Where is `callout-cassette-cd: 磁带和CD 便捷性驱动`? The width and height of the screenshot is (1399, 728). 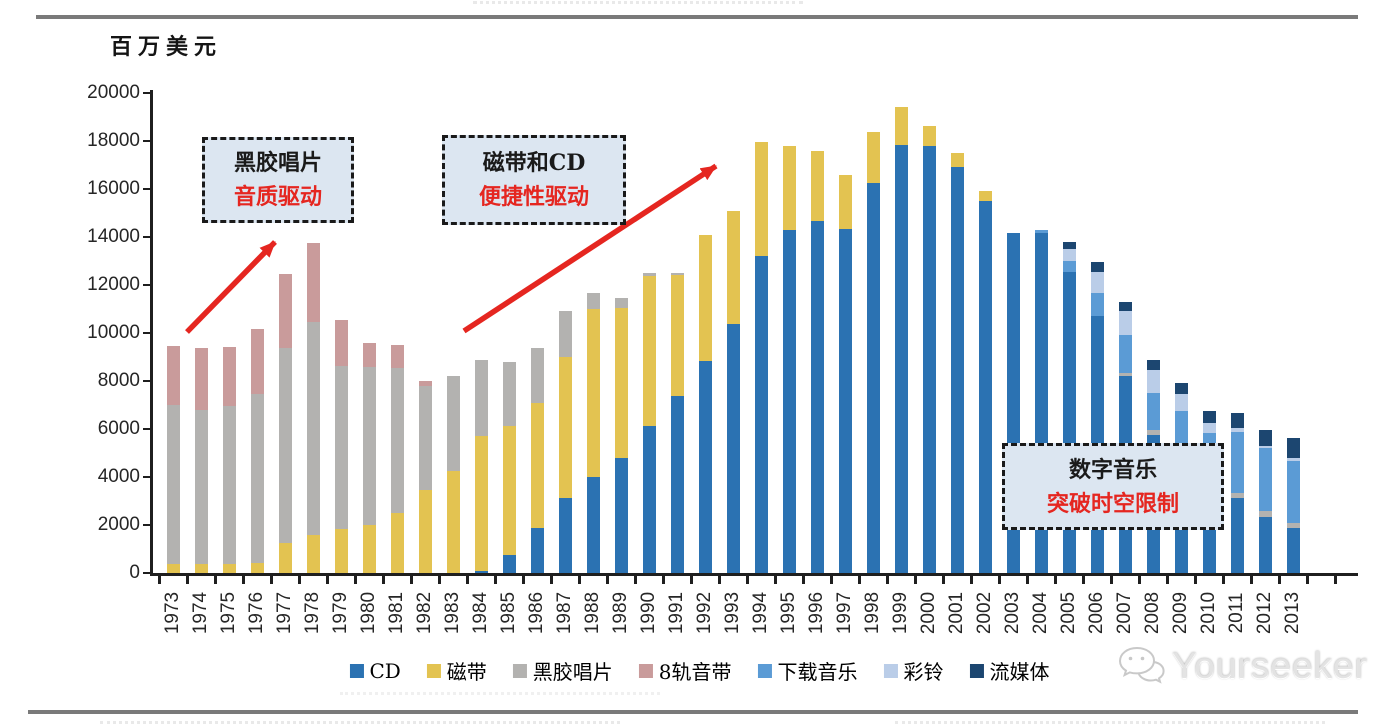
callout-cassette-cd: 磁带和CD 便捷性驱动 is located at coordinates (534, 180).